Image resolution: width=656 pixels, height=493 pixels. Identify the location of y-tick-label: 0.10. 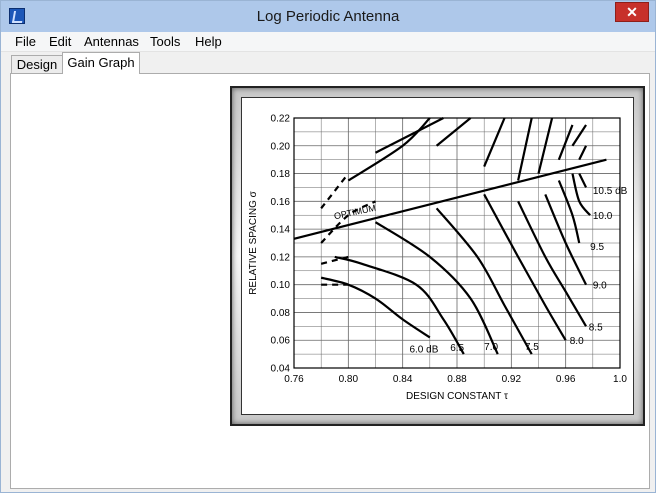
(281, 285).